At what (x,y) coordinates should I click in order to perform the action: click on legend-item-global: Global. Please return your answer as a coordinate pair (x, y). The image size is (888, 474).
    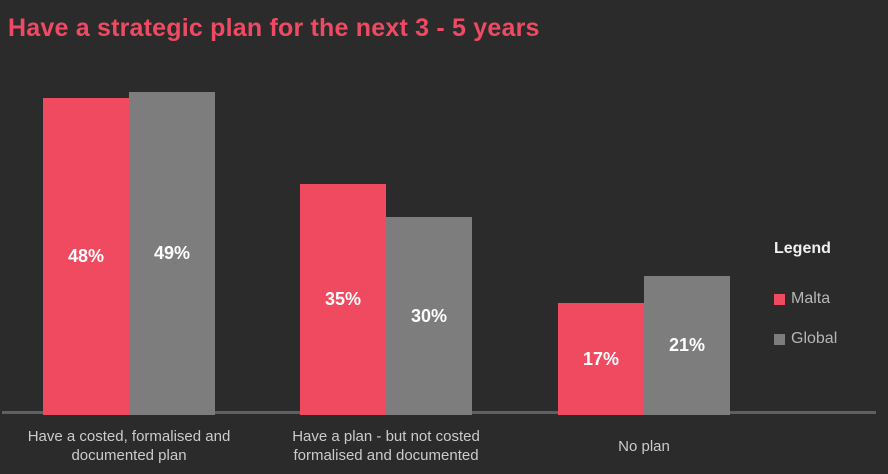
    Looking at the image, I should click on (805, 339).